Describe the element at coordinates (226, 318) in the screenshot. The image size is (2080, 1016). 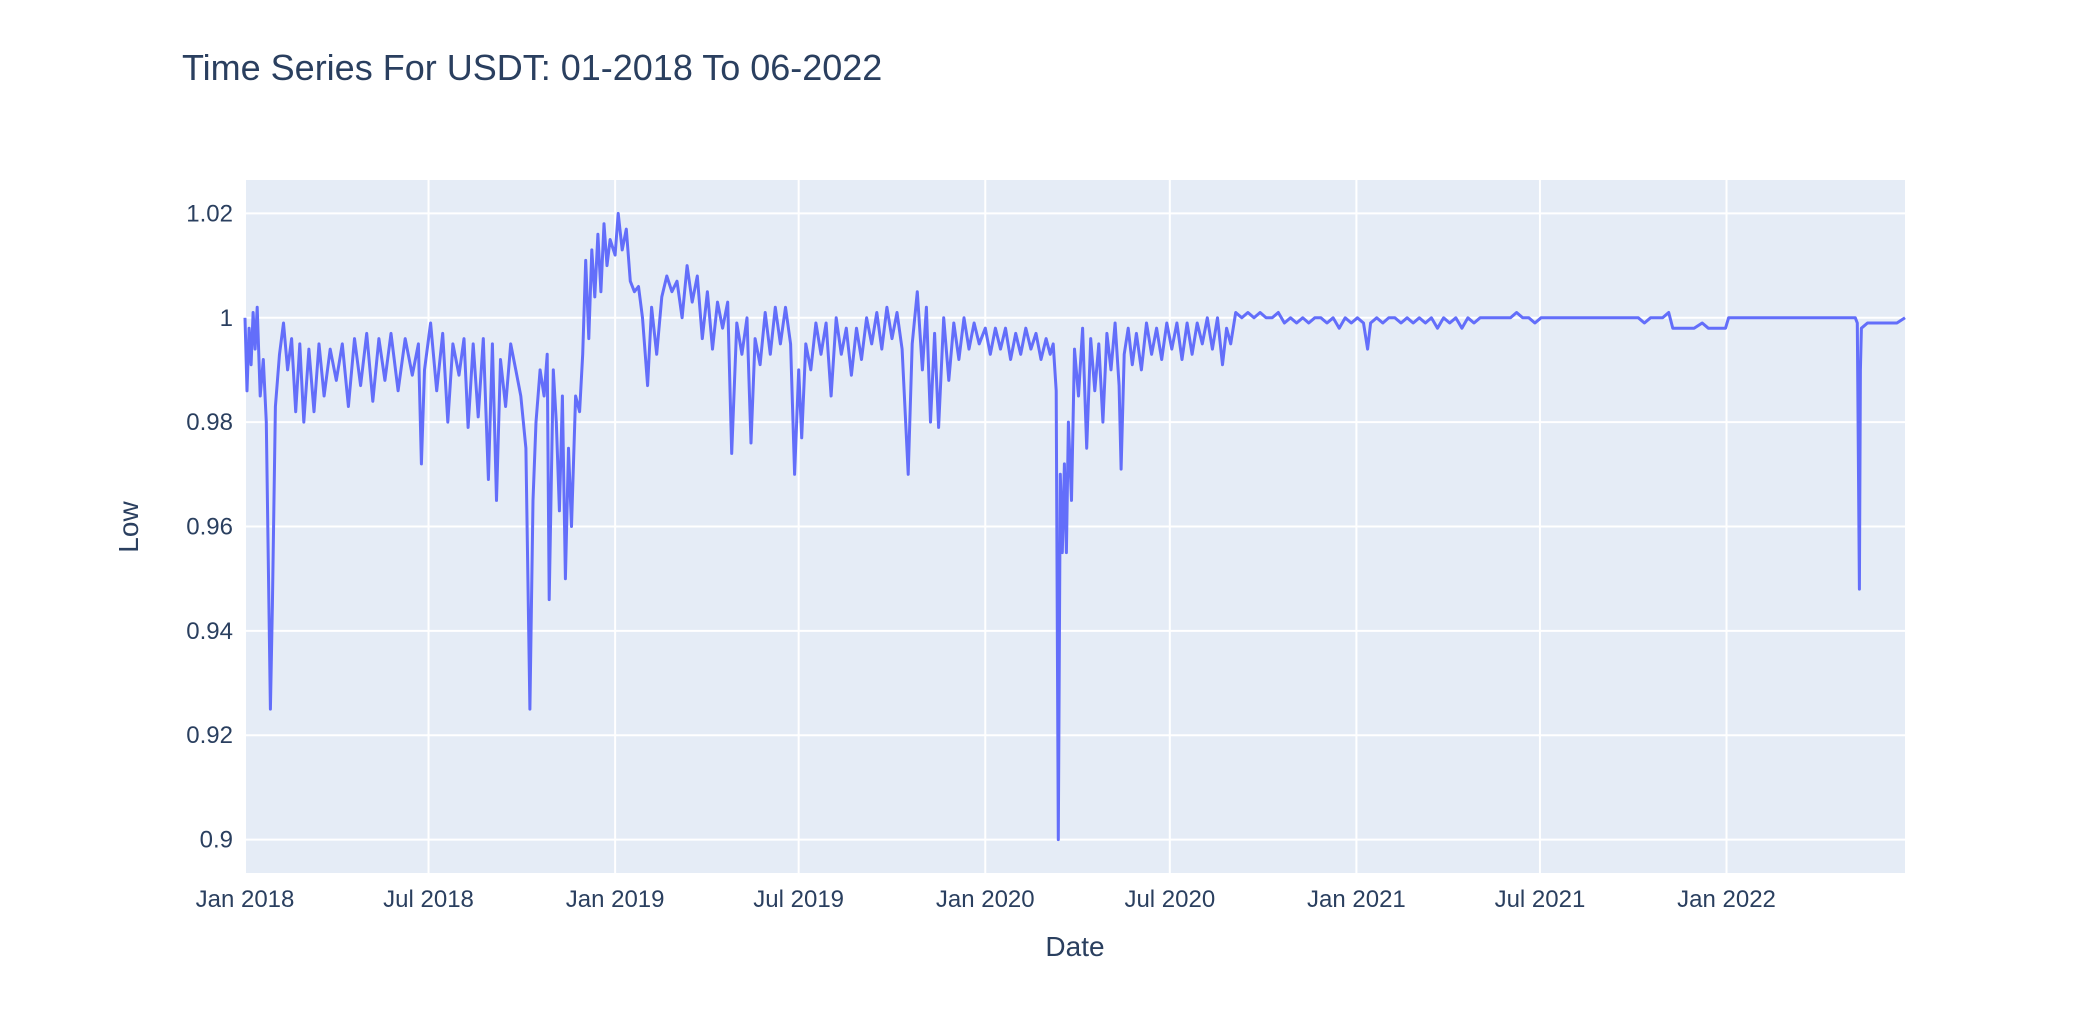
I see `y-tick-label: 1` at that location.